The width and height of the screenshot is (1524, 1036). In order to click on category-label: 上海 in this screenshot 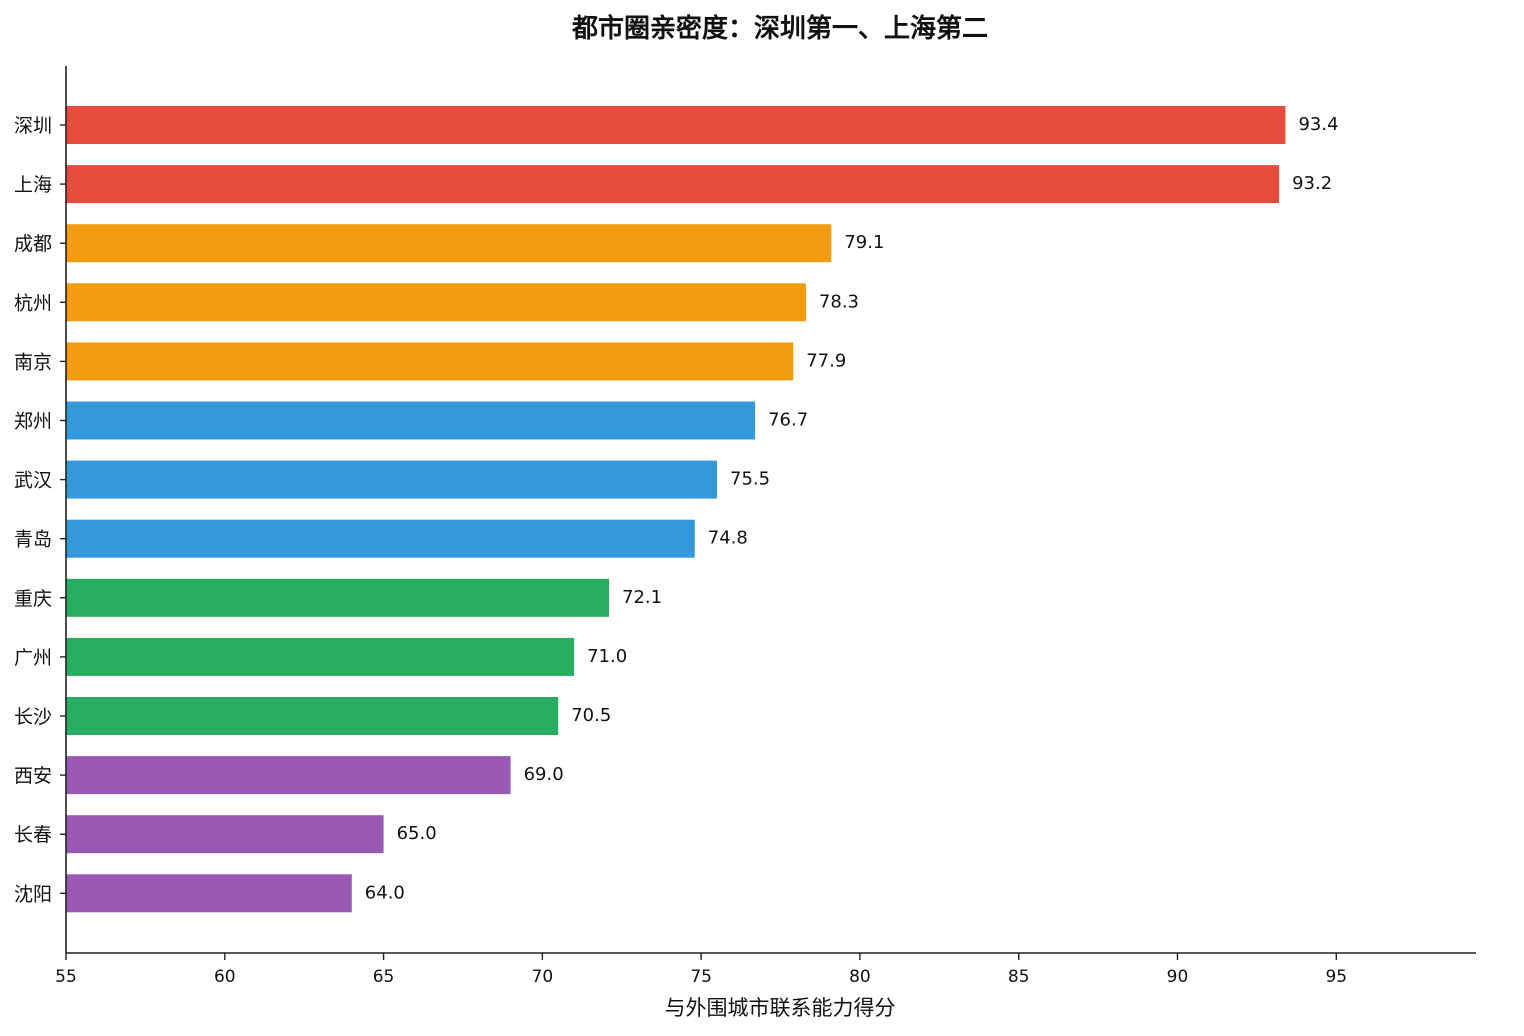, I will do `click(33, 185)`.